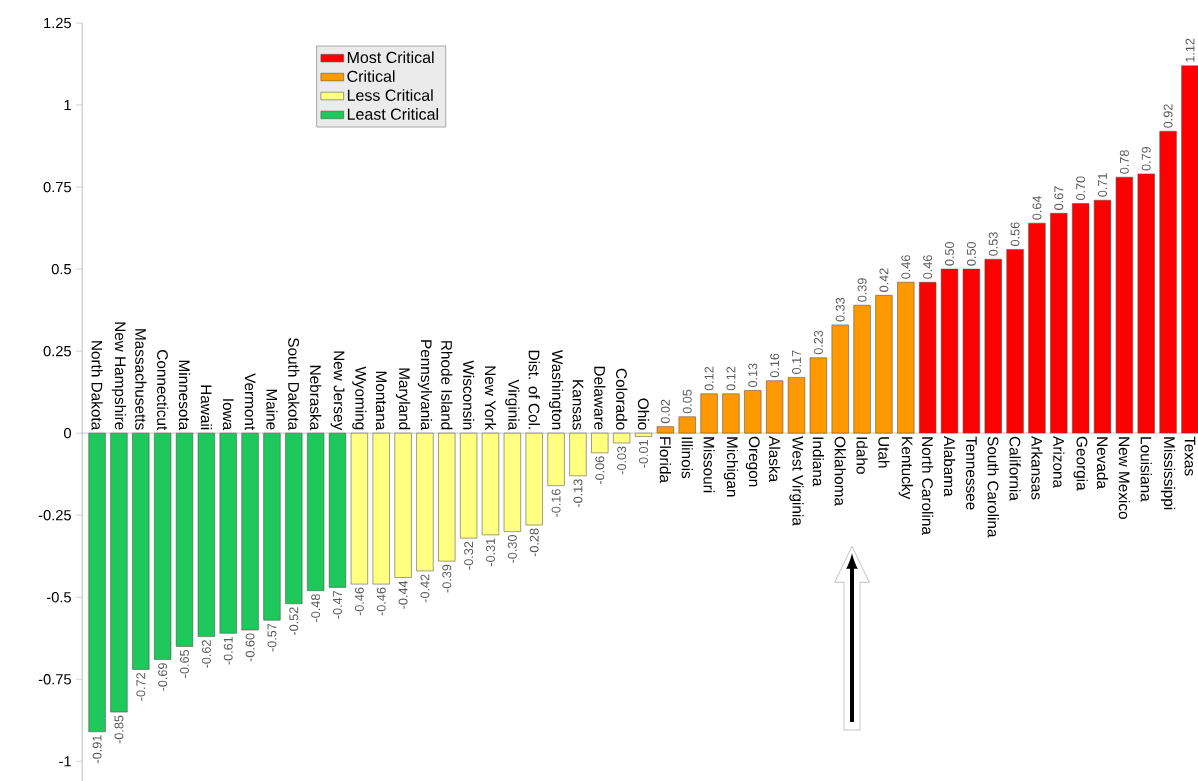 This screenshot has width=1198, height=781. What do you see at coordinates (337, 604) in the screenshot?
I see `data-label: -0.47` at bounding box center [337, 604].